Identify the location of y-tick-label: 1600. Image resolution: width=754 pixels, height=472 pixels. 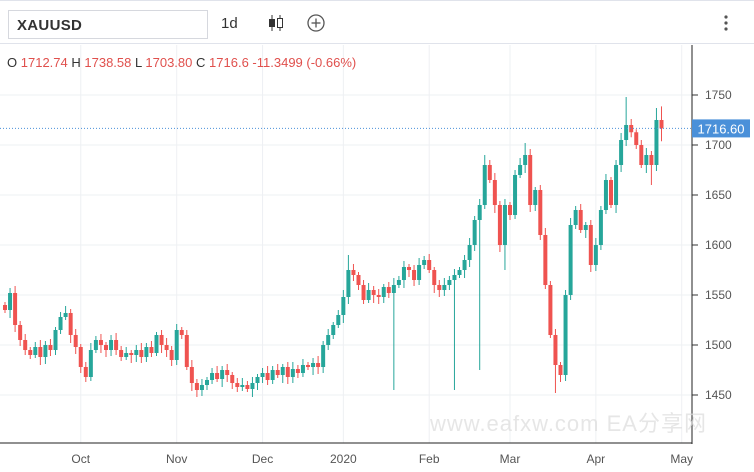
(718, 245).